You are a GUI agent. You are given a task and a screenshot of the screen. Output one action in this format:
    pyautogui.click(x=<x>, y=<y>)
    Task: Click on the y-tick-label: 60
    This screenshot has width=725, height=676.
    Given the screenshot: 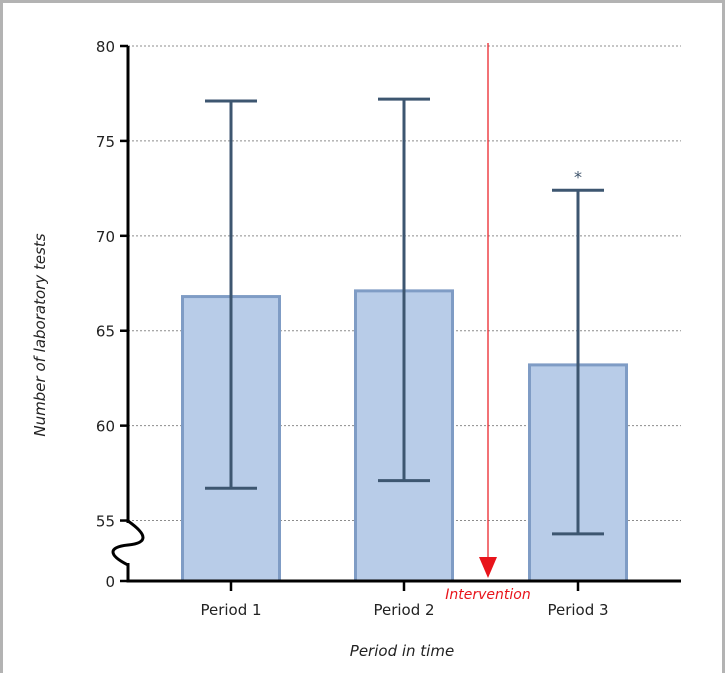 What is the action you would take?
    pyautogui.click(x=105, y=427)
    